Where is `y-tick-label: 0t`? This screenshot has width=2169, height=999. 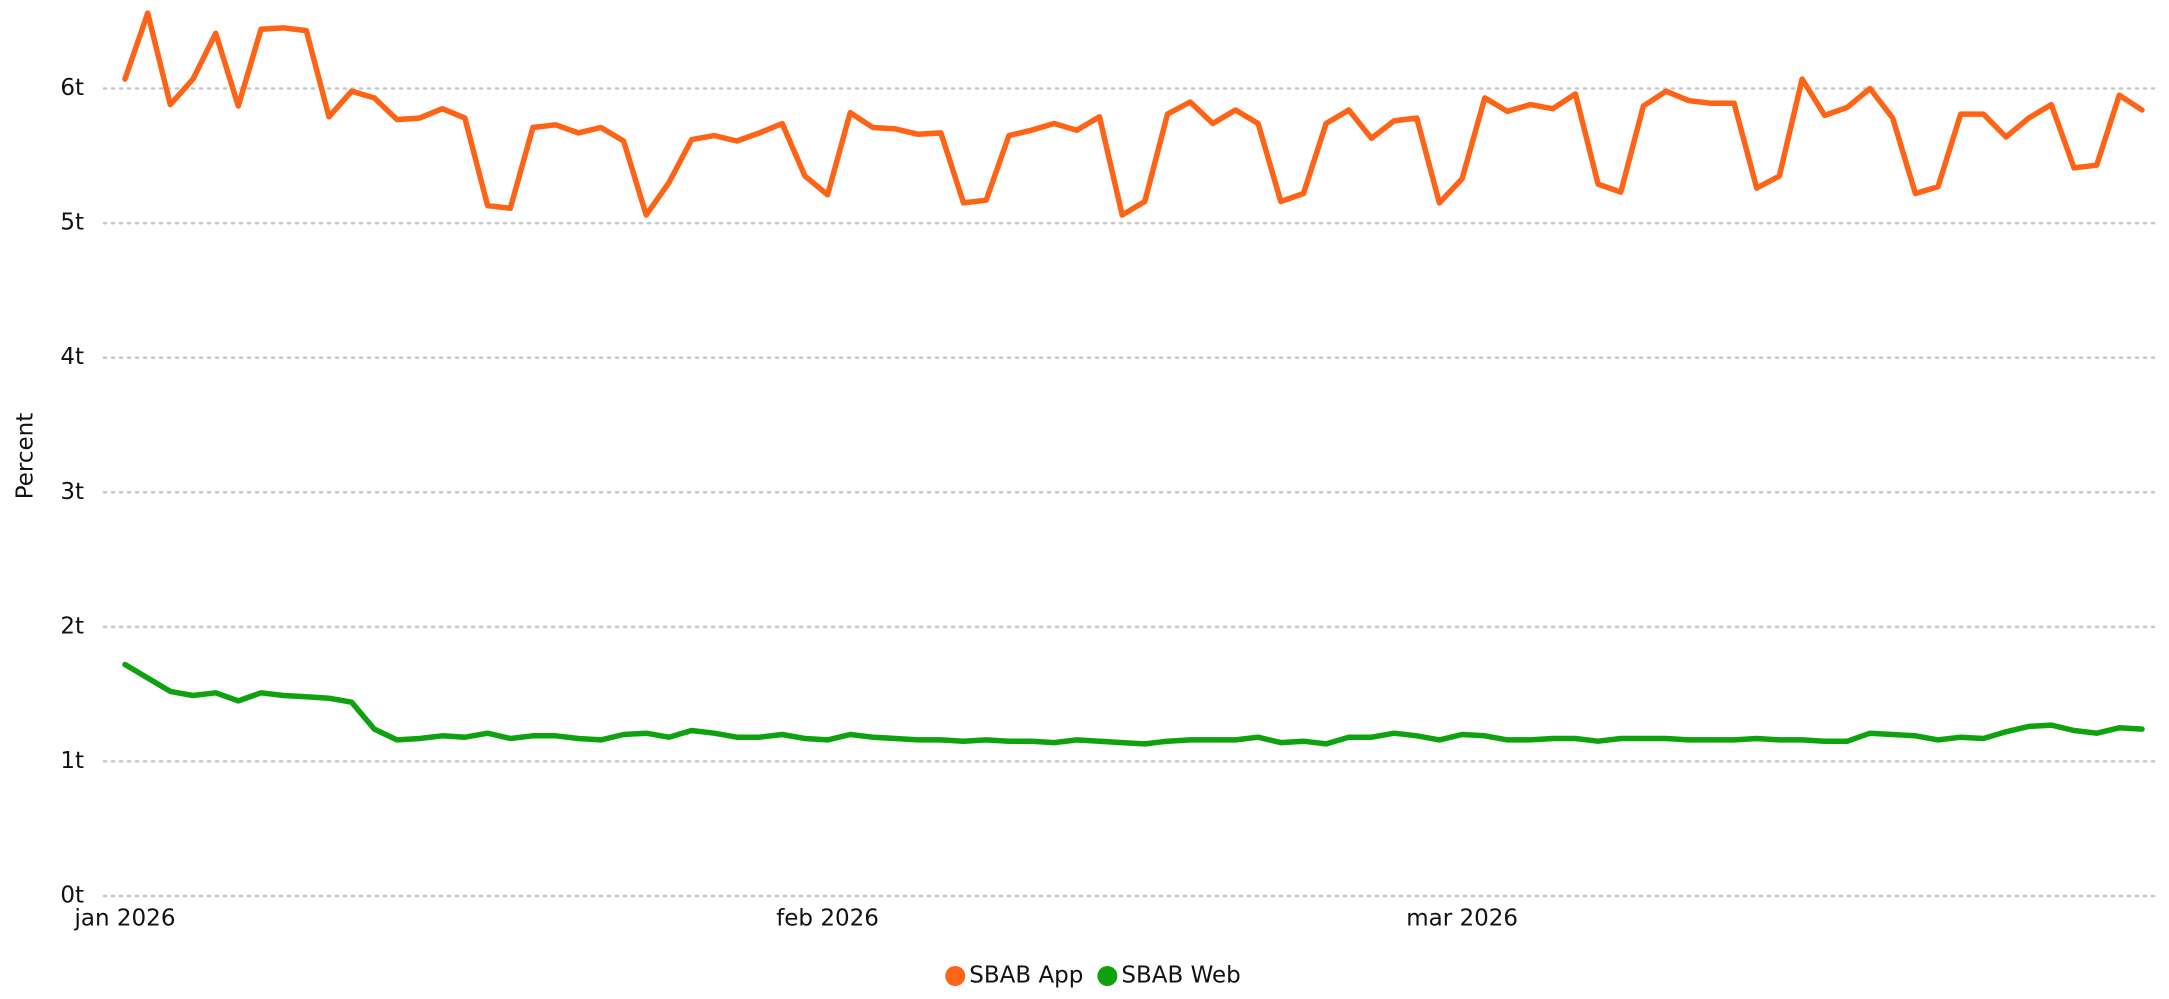
y-tick-label: 0t is located at coordinates (72, 896).